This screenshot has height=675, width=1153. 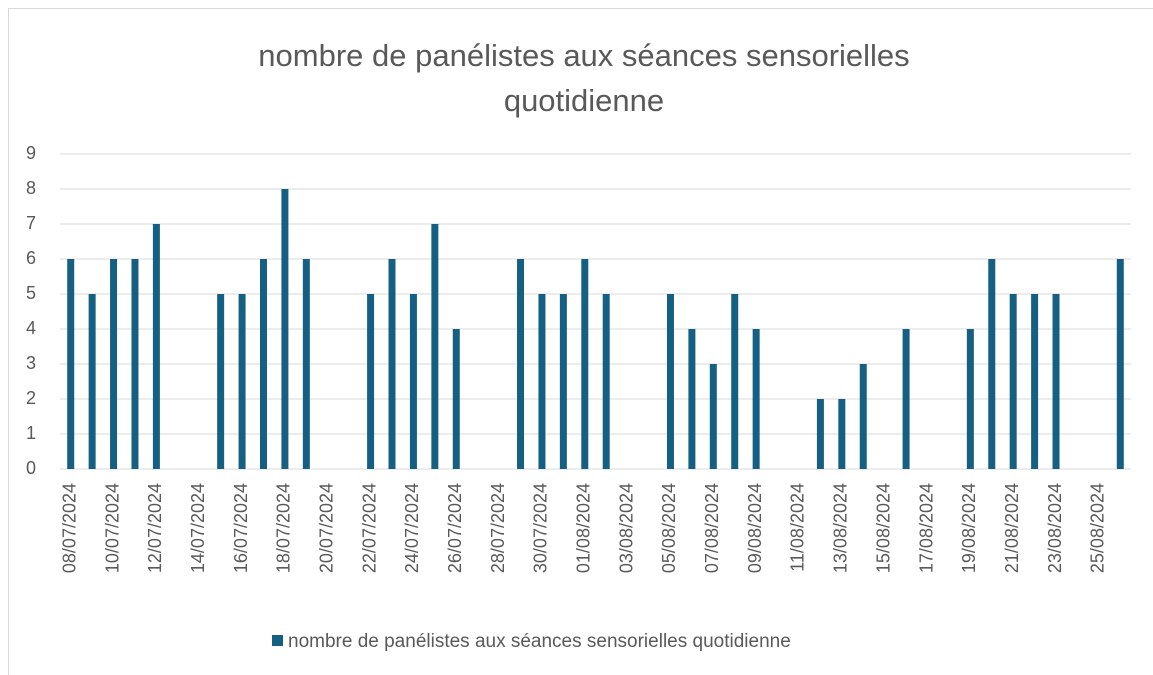 What do you see at coordinates (69, 528) in the screenshot?
I see `x-tick-label: 08/07/2024` at bounding box center [69, 528].